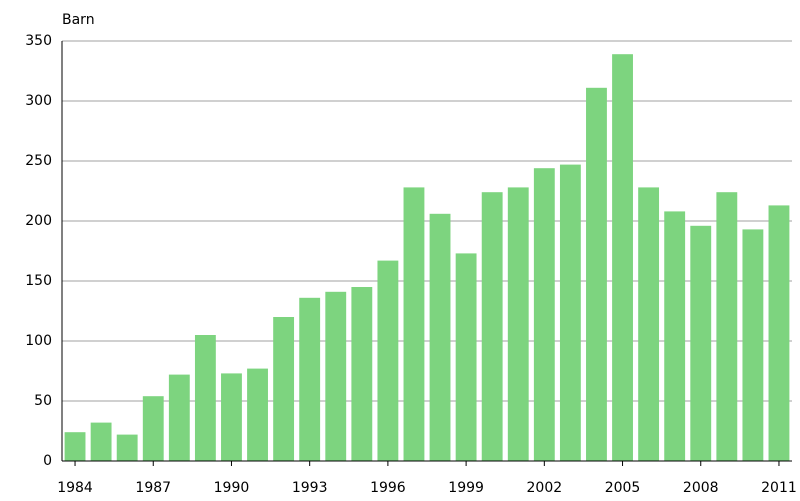  What do you see at coordinates (310, 488) in the screenshot?
I see `x-tick-label: 1993` at bounding box center [310, 488].